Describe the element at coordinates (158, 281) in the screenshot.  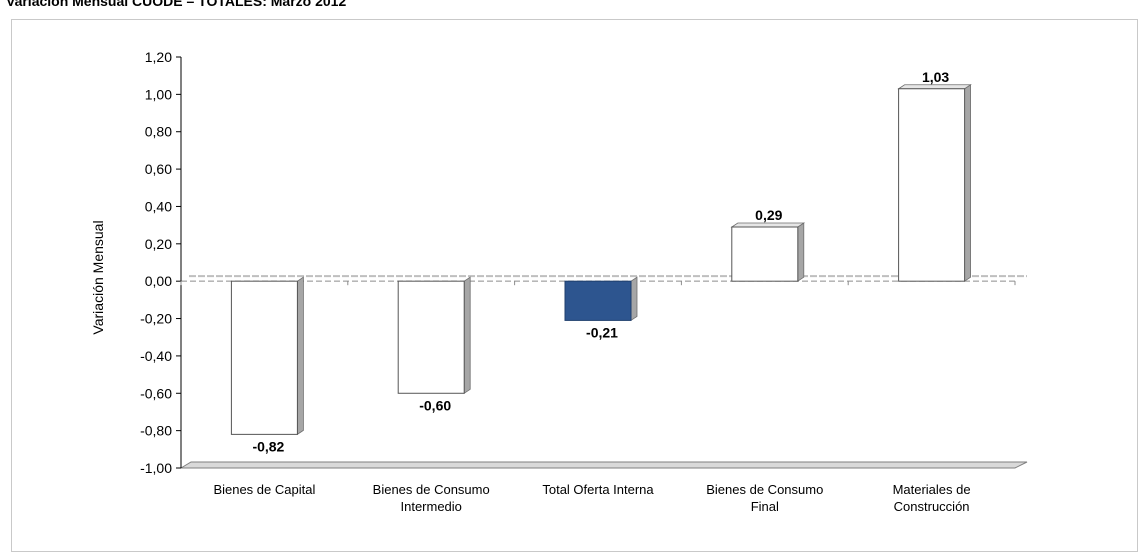
I see `y-tick-label: 0,00` at that location.